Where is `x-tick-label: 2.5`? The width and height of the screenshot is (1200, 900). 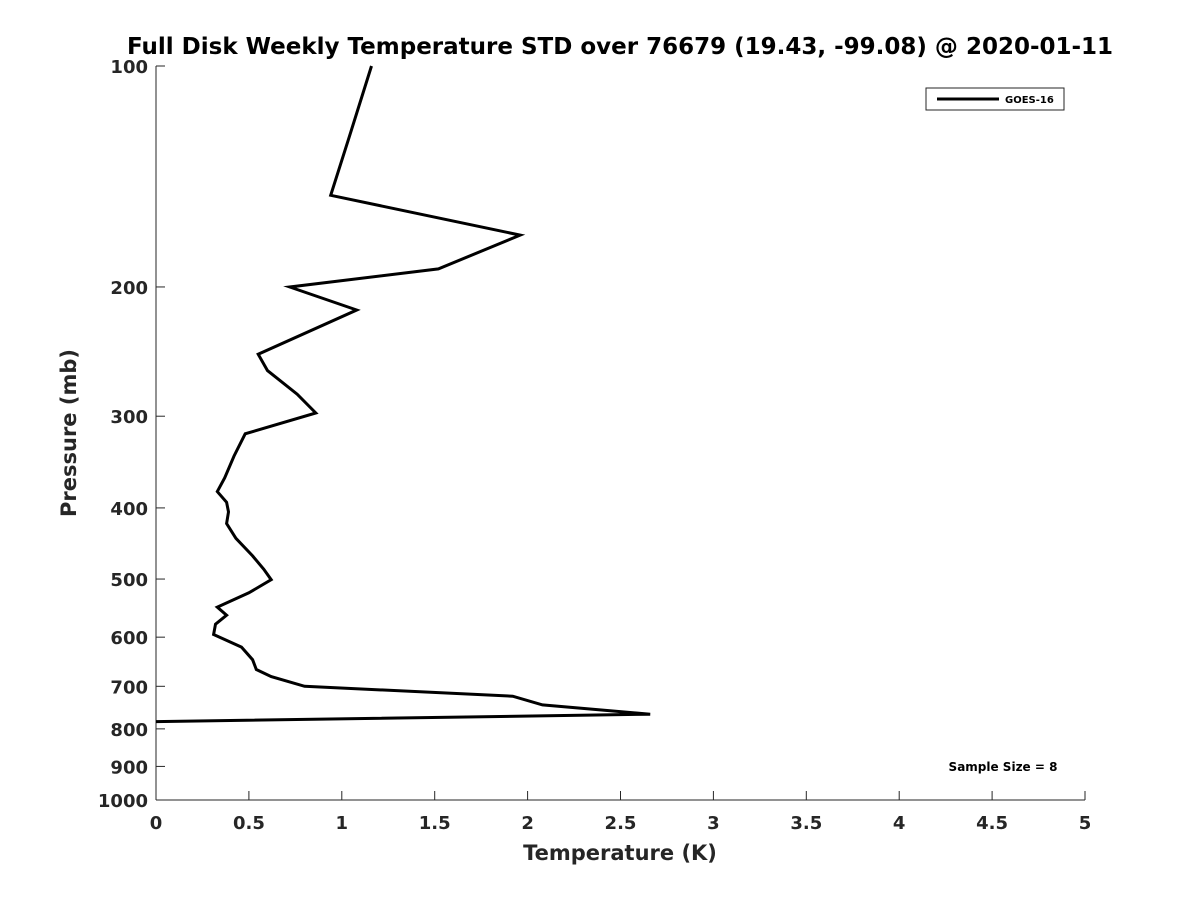 x-tick-label: 2.5 is located at coordinates (621, 823).